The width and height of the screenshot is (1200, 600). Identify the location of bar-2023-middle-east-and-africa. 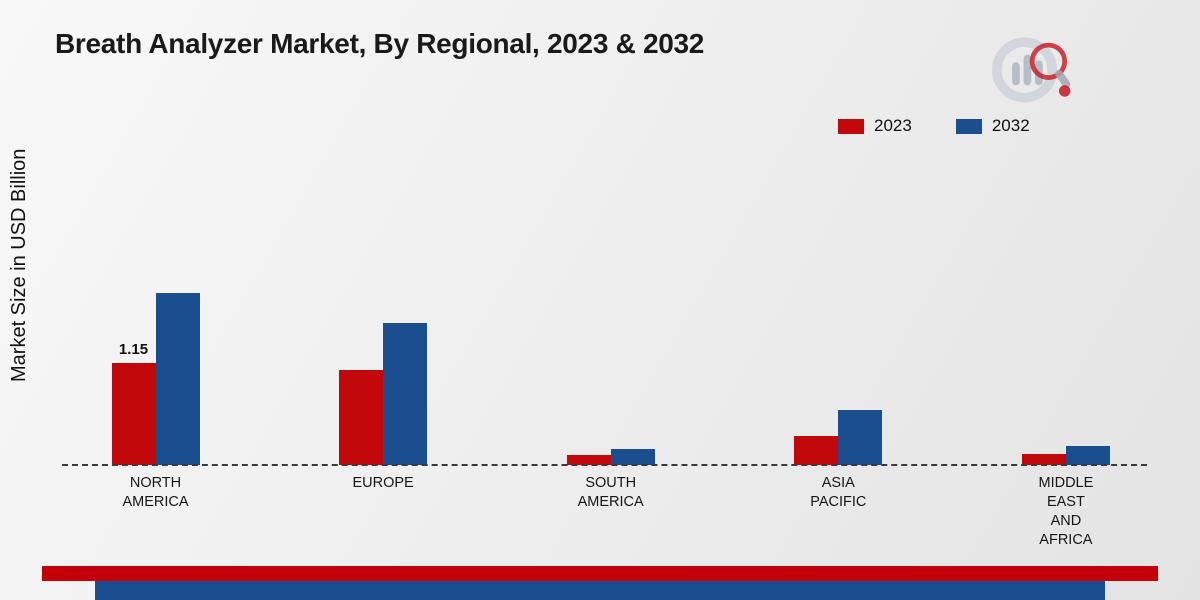
(1043, 459).